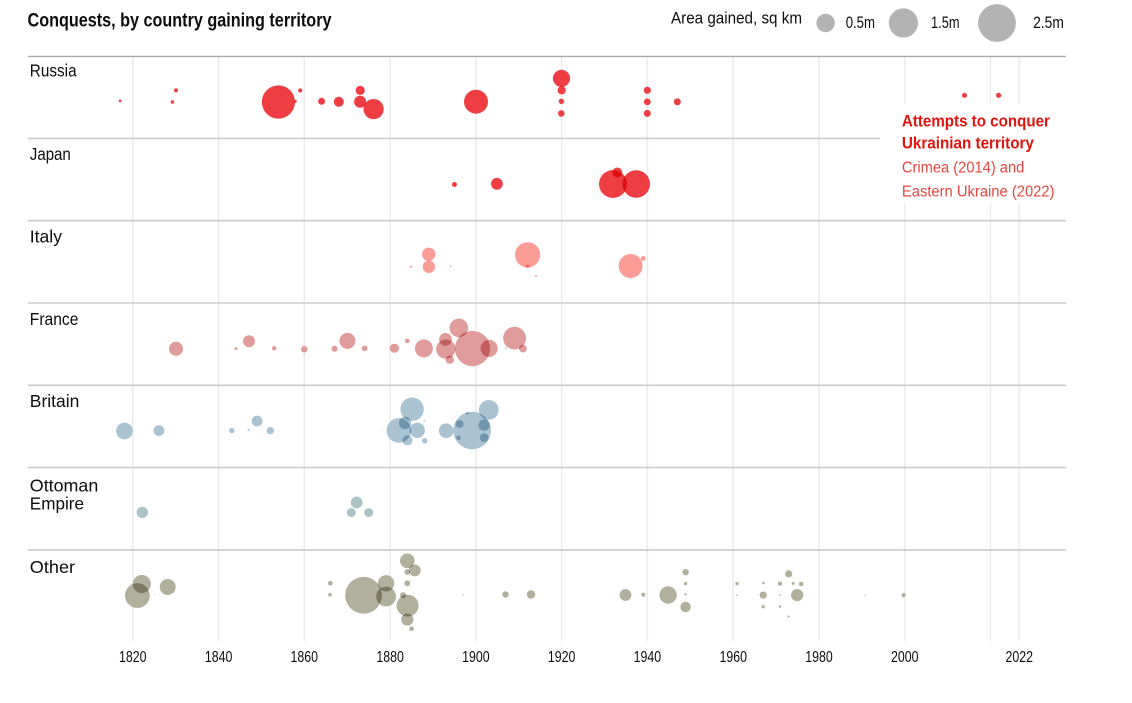 Image resolution: width=1132 pixels, height=703 pixels. I want to click on svg-text: 1960, so click(733, 657).